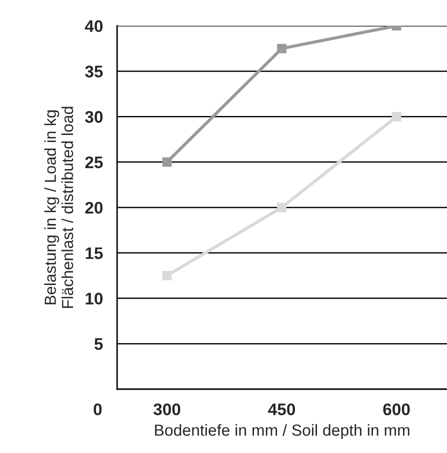 The width and height of the screenshot is (447, 453). Describe the element at coordinates (94, 208) in the screenshot. I see `y-tick-label: 20` at that location.